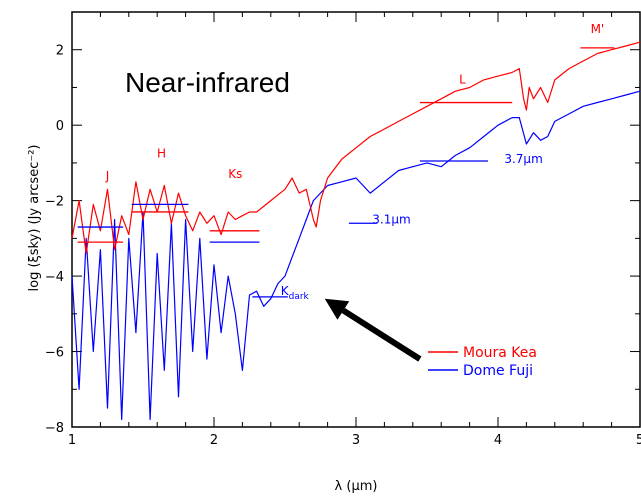 The width and height of the screenshot is (641, 500). I want to click on arrow-shaft, so click(381, 334).